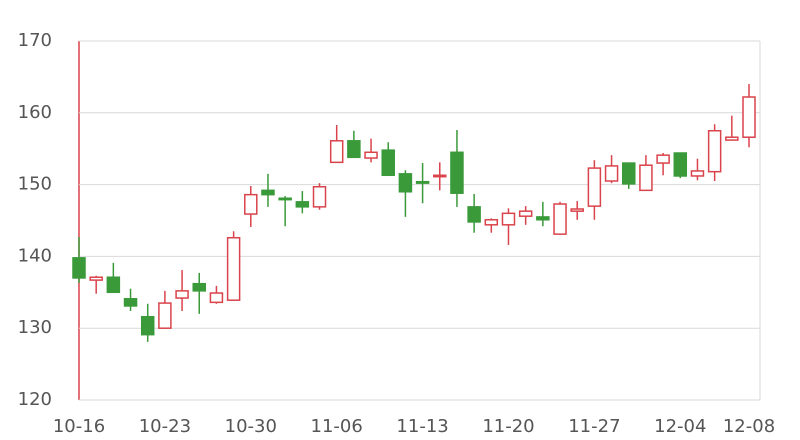 This screenshot has width=800, height=440. I want to click on x-tick-label: 11-06, so click(337, 426).